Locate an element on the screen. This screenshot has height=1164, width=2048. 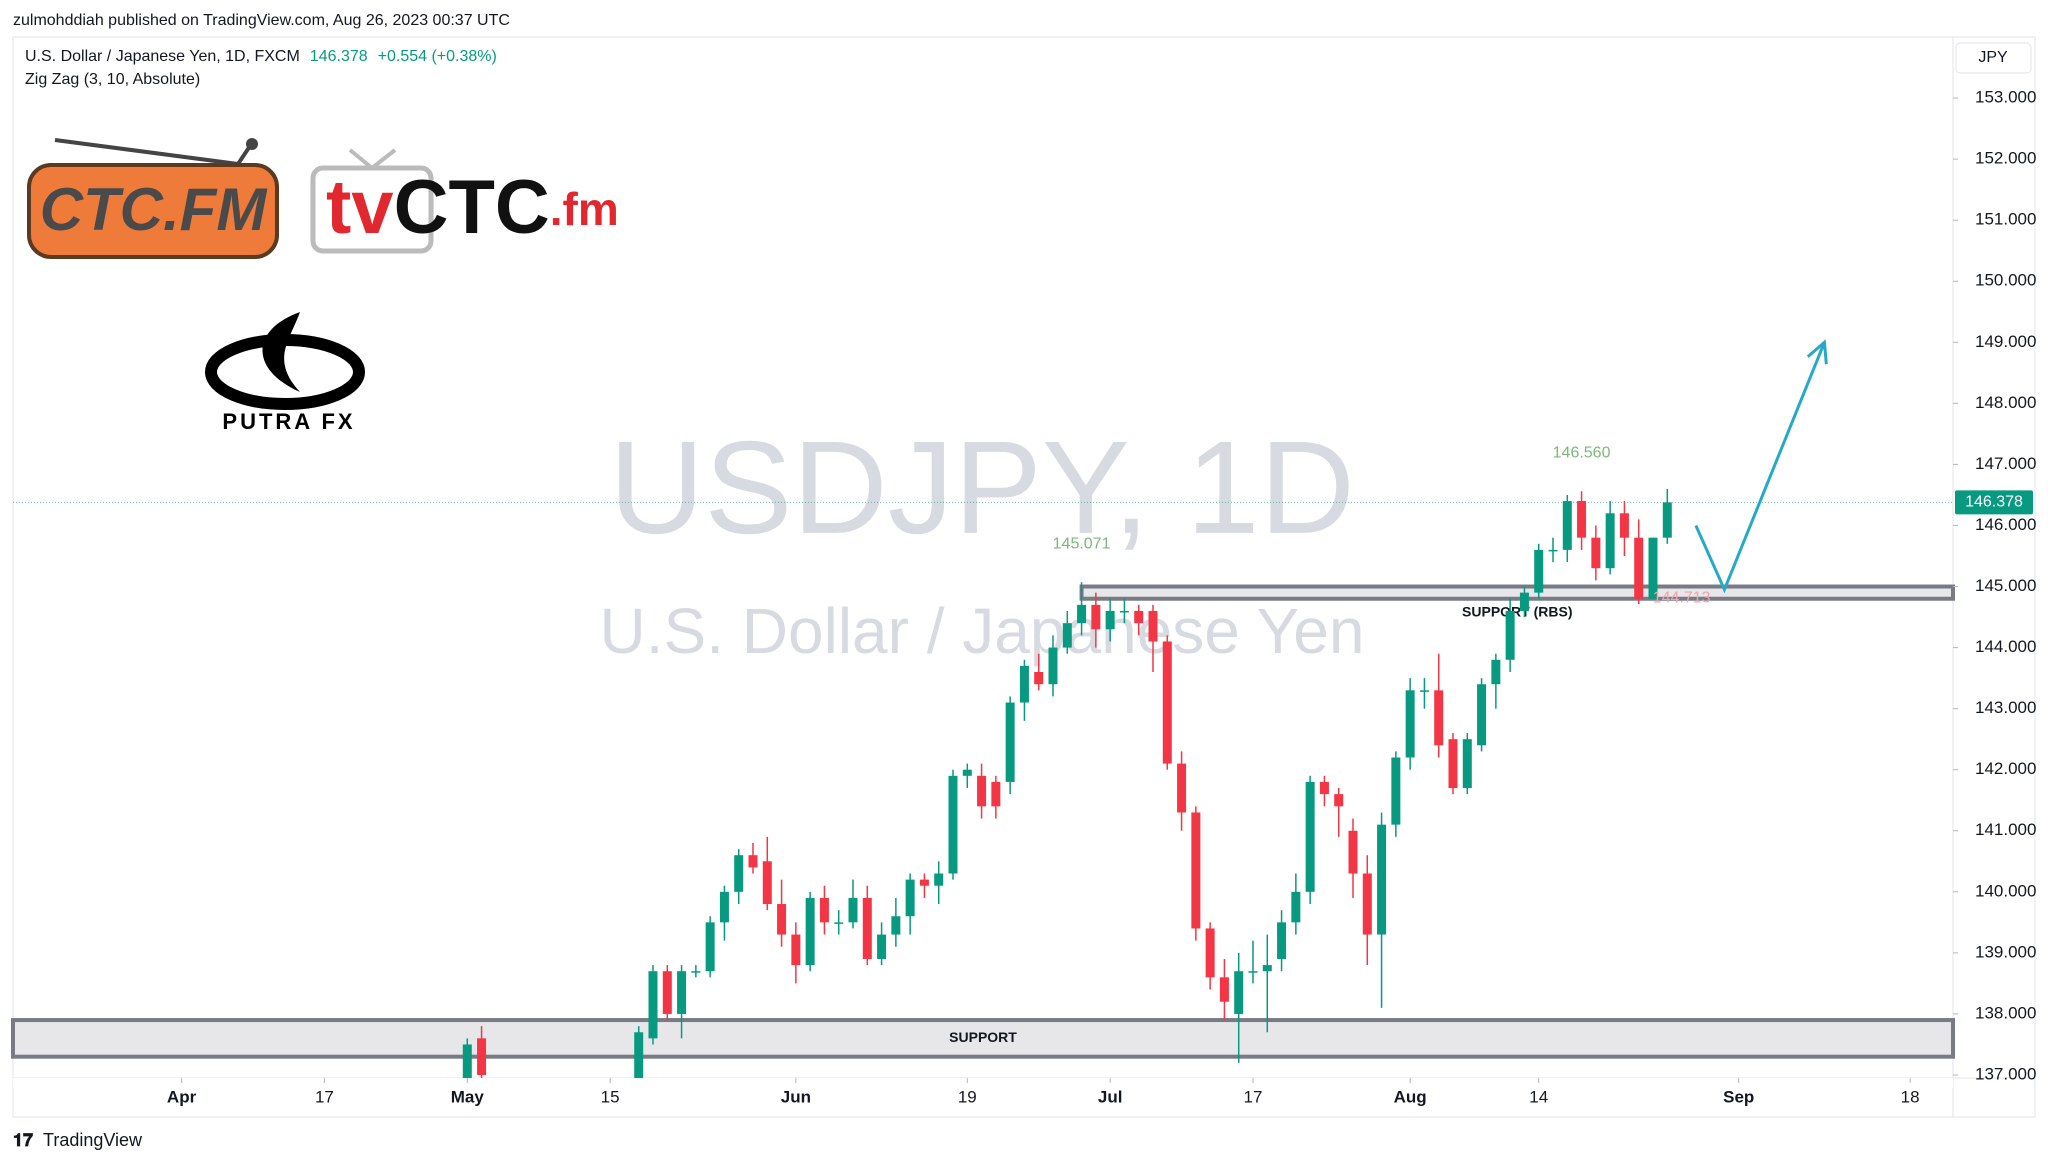
axis-mask is located at coordinates (983, 1083).